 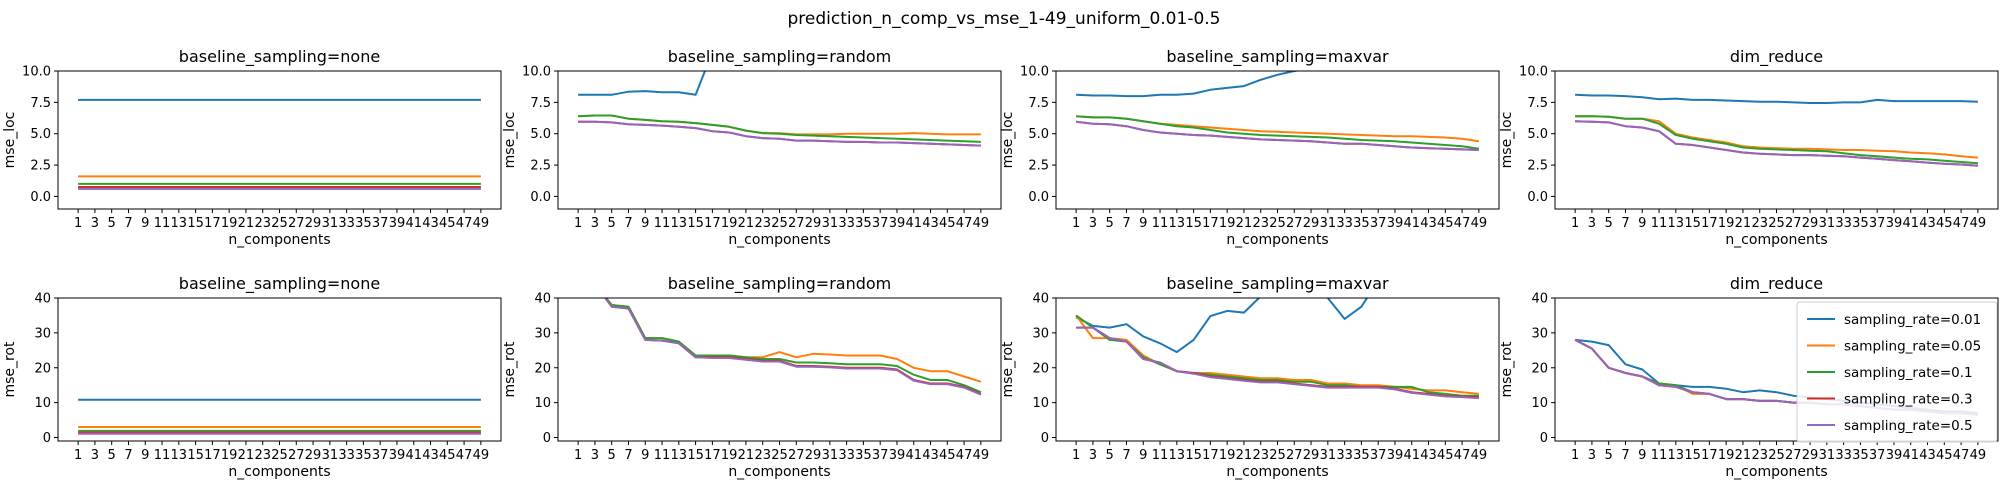 I want to click on x-tick-label: 13, so click(x=679, y=223).